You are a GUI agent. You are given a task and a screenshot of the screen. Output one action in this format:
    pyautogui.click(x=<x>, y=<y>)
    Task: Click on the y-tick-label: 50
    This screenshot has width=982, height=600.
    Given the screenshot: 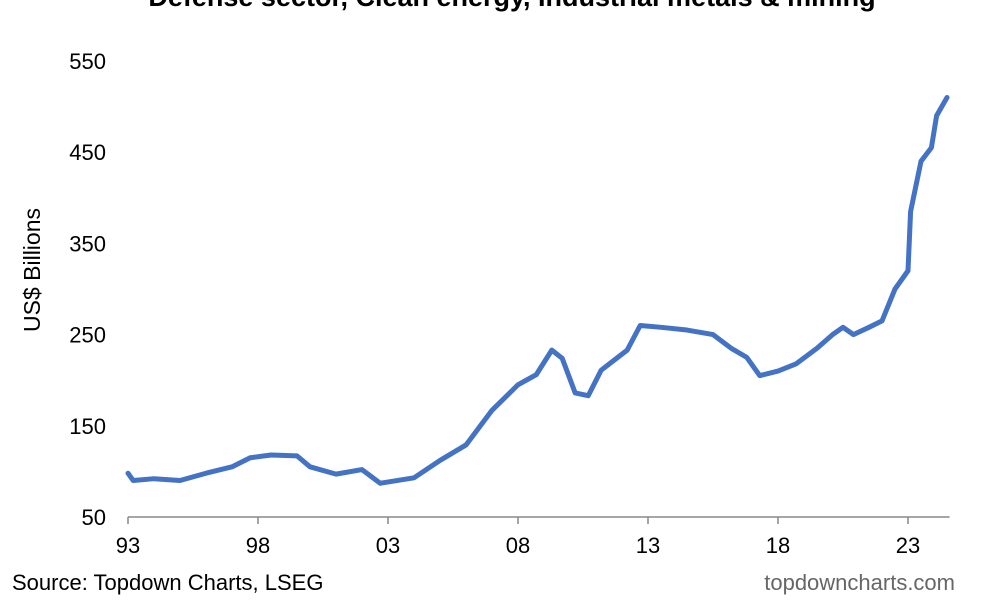 What is the action you would take?
    pyautogui.click(x=94, y=517)
    